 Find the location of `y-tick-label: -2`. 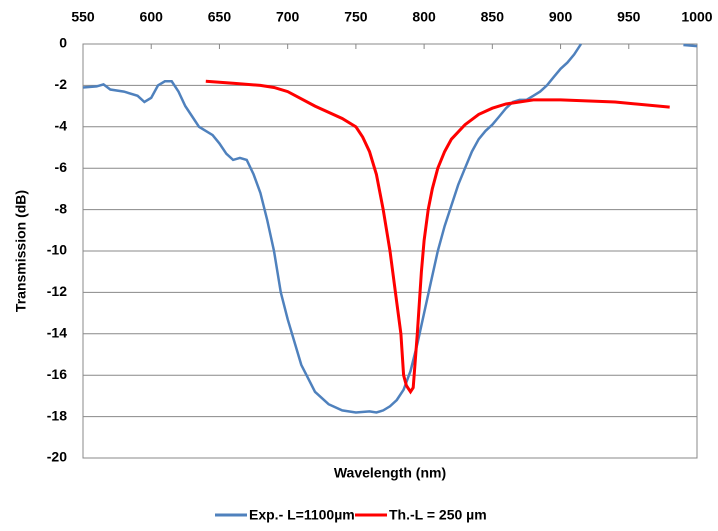

y-tick-label: -2 is located at coordinates (61, 84).